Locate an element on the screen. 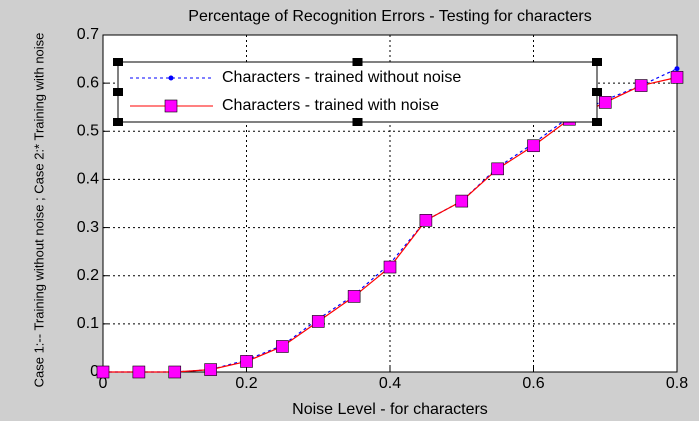  y-tick-label: 0.4 is located at coordinates (88, 179).